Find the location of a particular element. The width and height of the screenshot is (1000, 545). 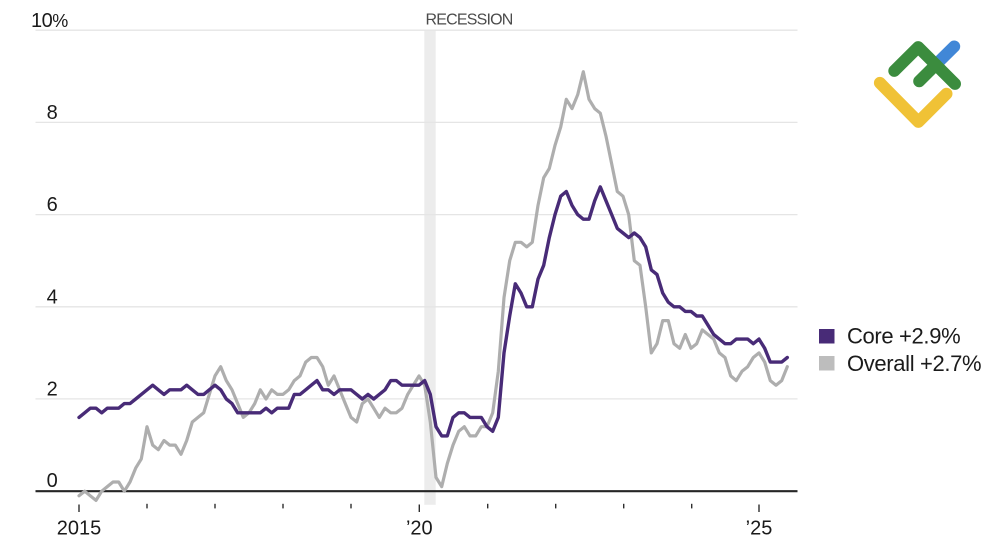

svg-text: 2015 is located at coordinates (79, 529).